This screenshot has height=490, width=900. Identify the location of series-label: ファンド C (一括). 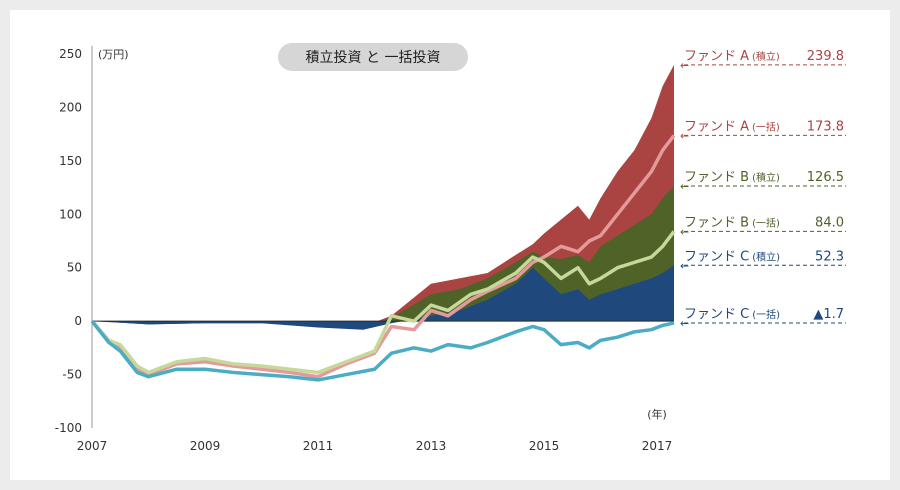
(732, 314).